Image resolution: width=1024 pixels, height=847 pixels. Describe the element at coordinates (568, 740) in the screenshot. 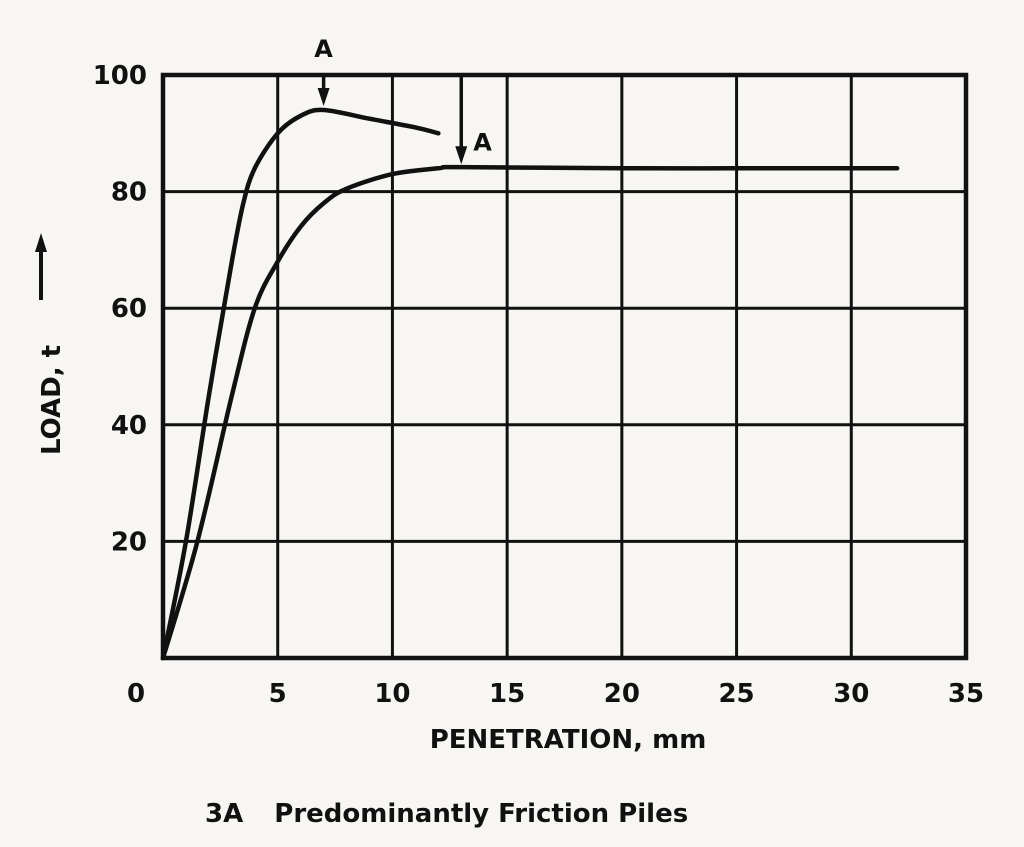

I see `x-axis-title: PENETRATION, mm` at that location.